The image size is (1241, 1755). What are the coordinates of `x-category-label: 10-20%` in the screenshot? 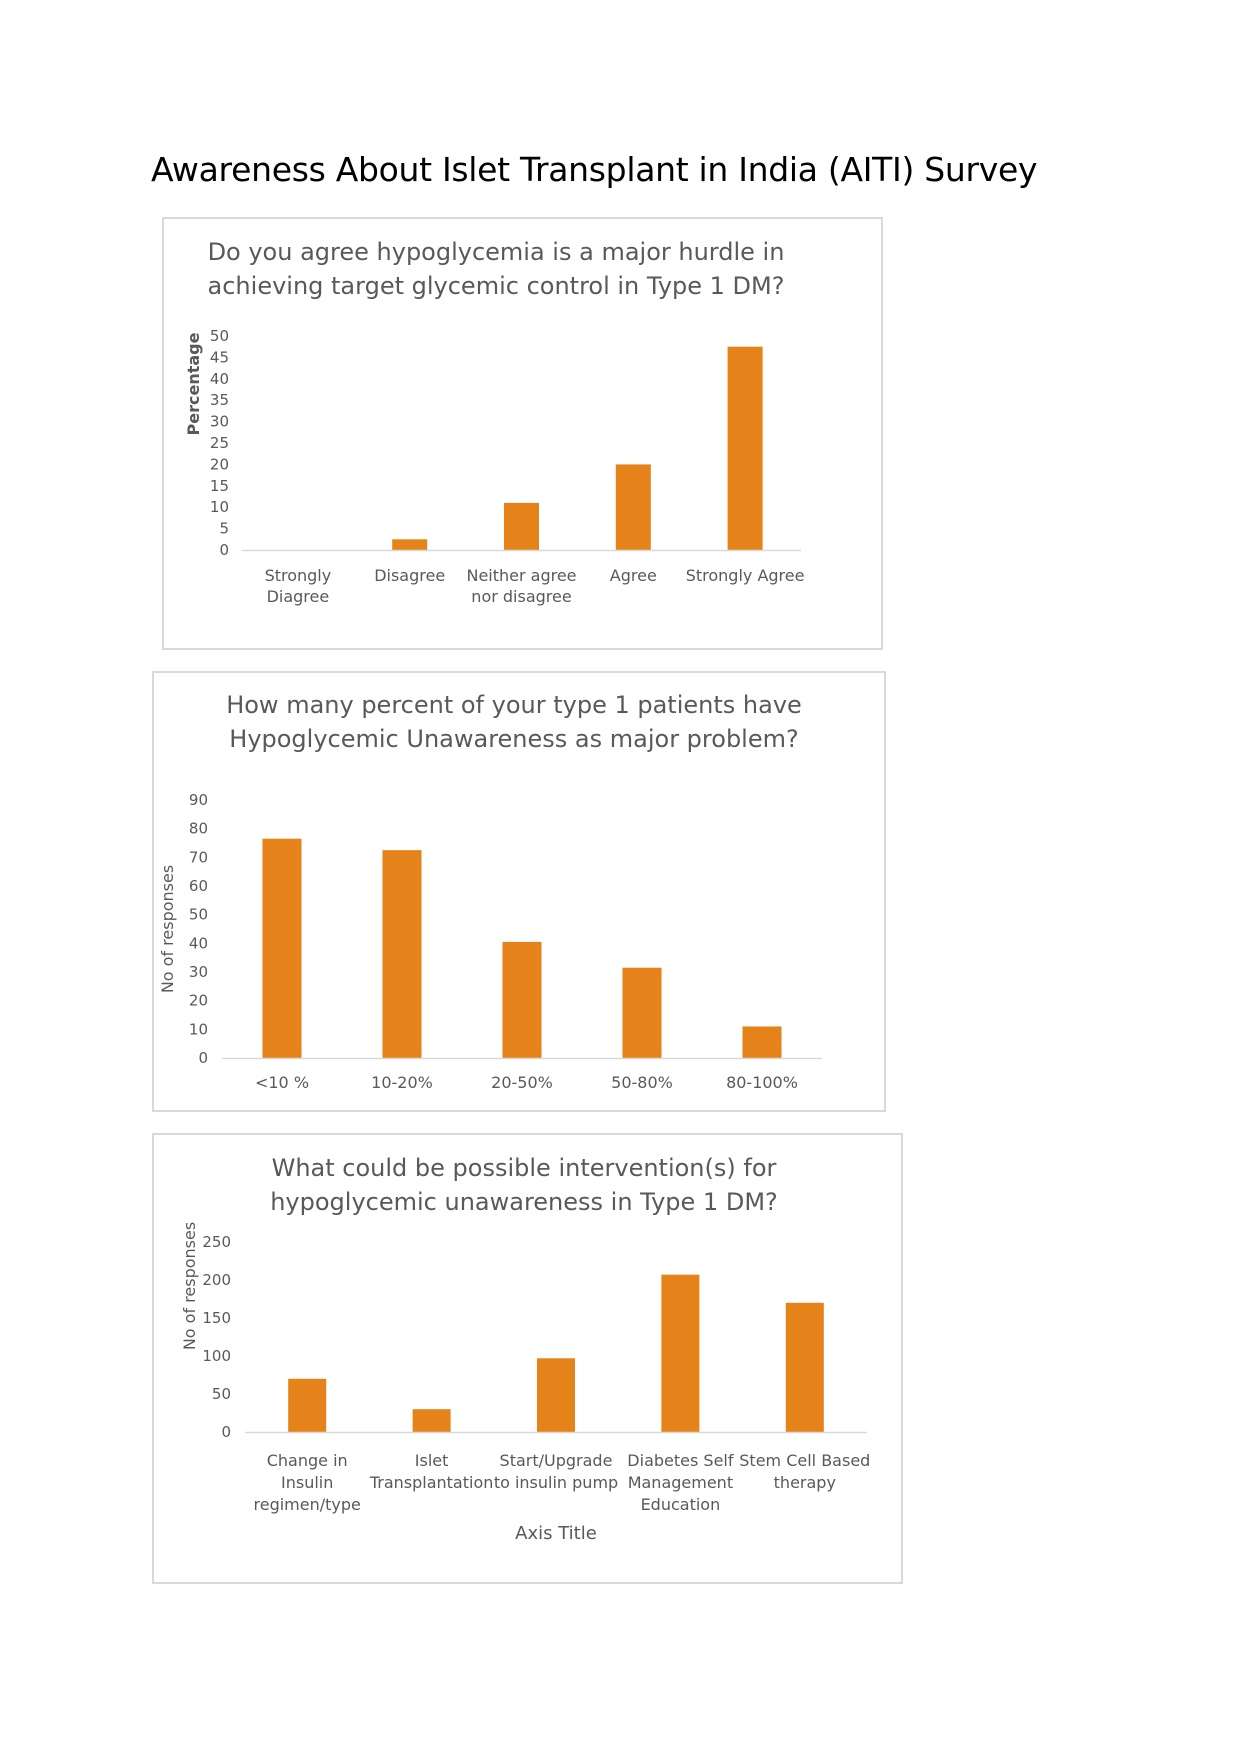 It's located at (402, 1082).